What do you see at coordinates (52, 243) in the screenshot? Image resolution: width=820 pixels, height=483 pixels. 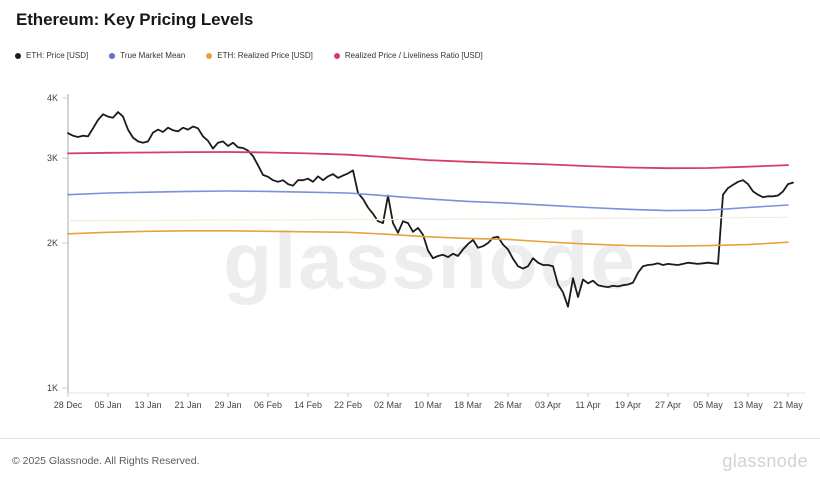 I see `y-tick-label: 2K` at bounding box center [52, 243].